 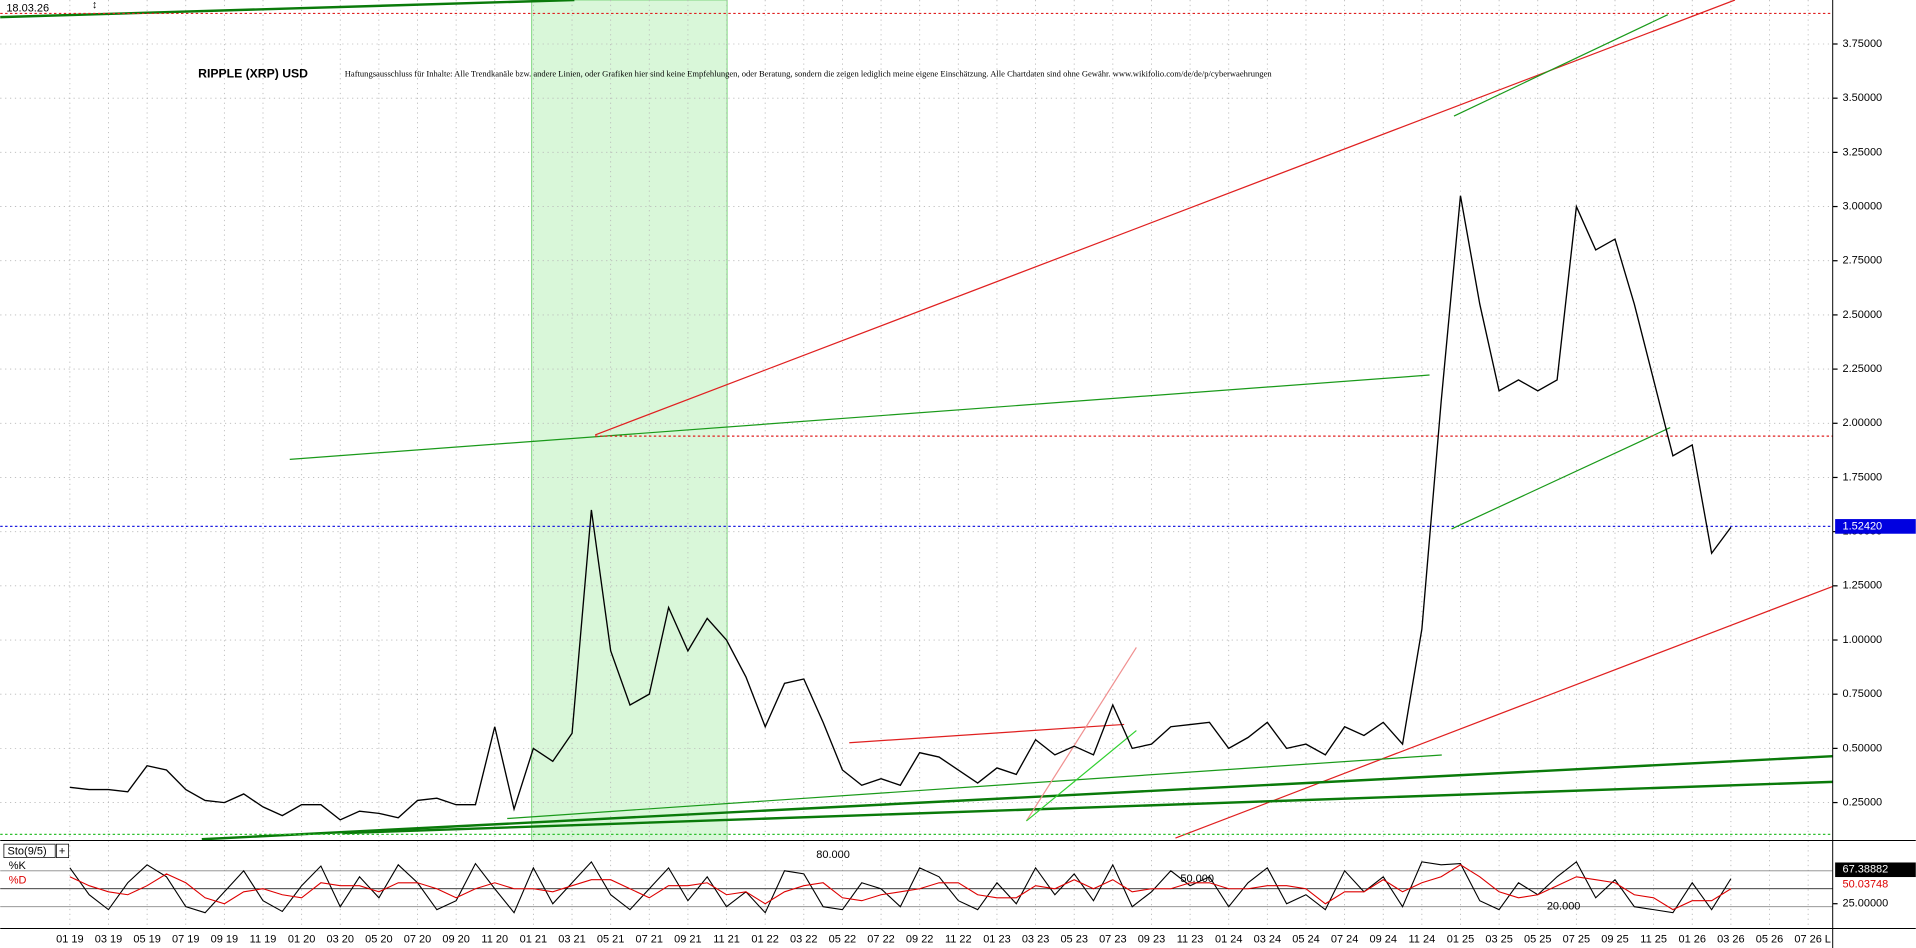 What do you see at coordinates (1862, 315) in the screenshot?
I see `y-tick-label: 2.50000` at bounding box center [1862, 315].